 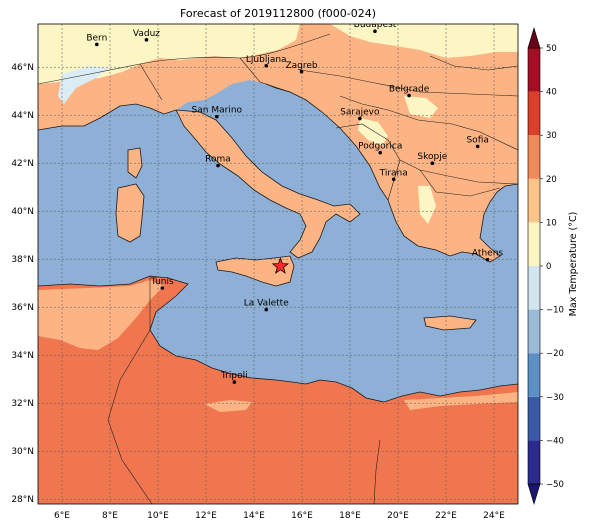 I want to click on colorbar: −50 −40 −30 −20 −10 0 10 20 30 40 50, so click(x=545, y=266).